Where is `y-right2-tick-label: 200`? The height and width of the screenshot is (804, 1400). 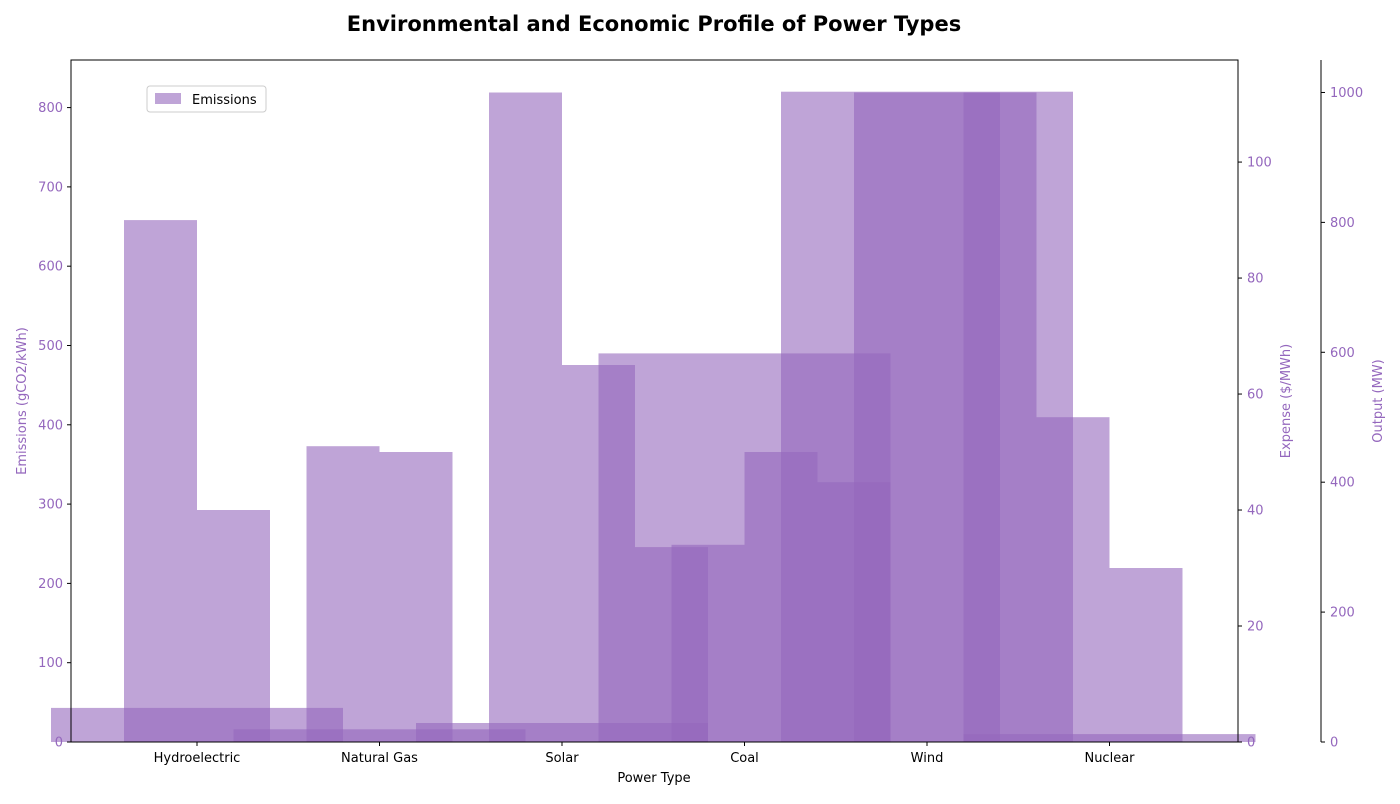
y-right2-tick-label: 200 is located at coordinates (1342, 613).